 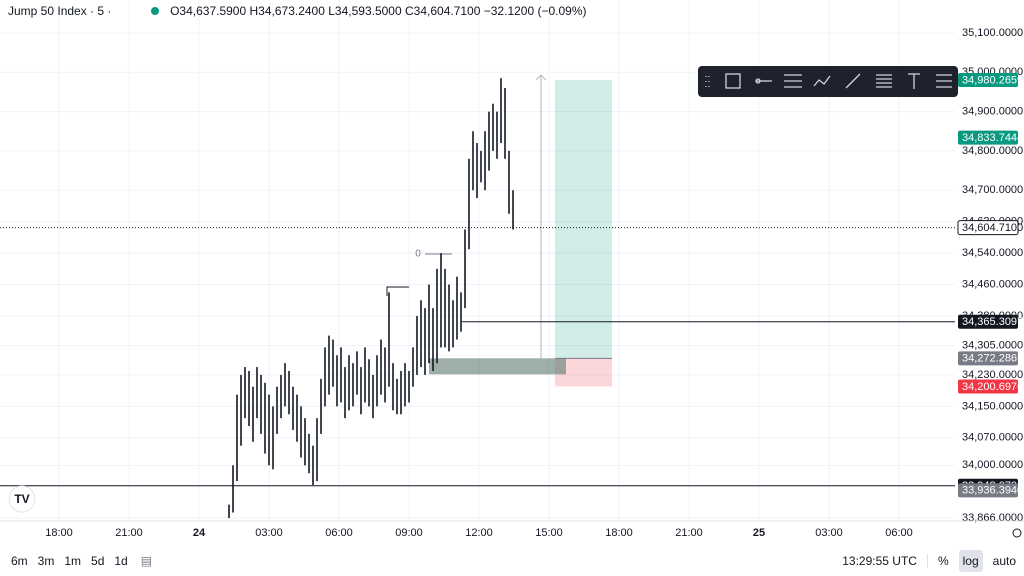 I want to click on entry-bar, so click(x=497, y=366).